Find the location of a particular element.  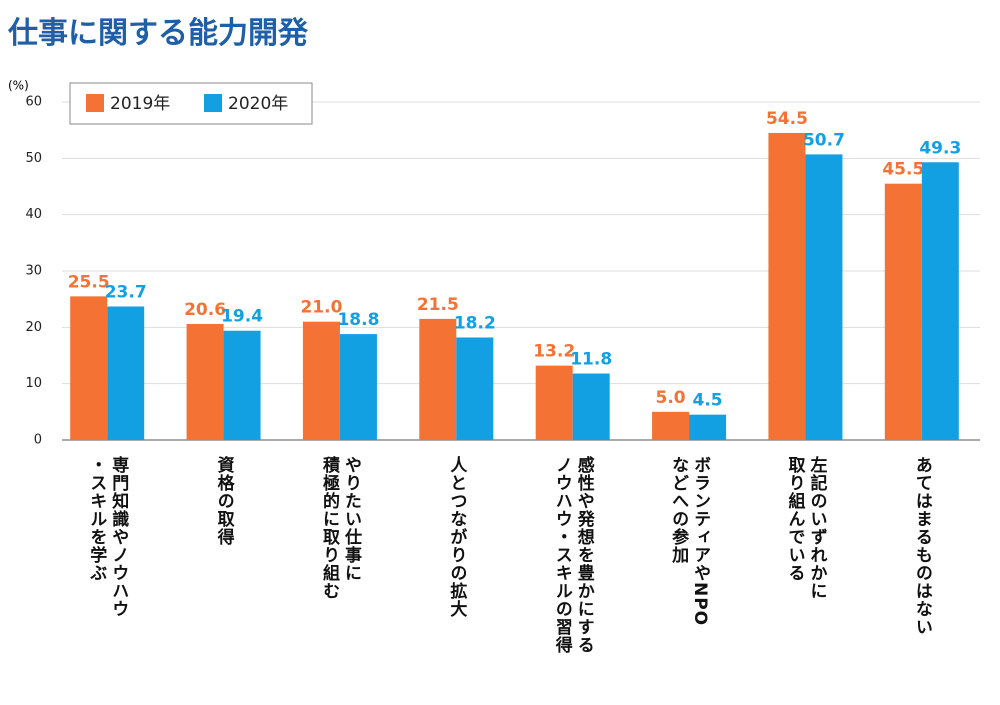

value-label: 11.8 is located at coordinates (591, 360).